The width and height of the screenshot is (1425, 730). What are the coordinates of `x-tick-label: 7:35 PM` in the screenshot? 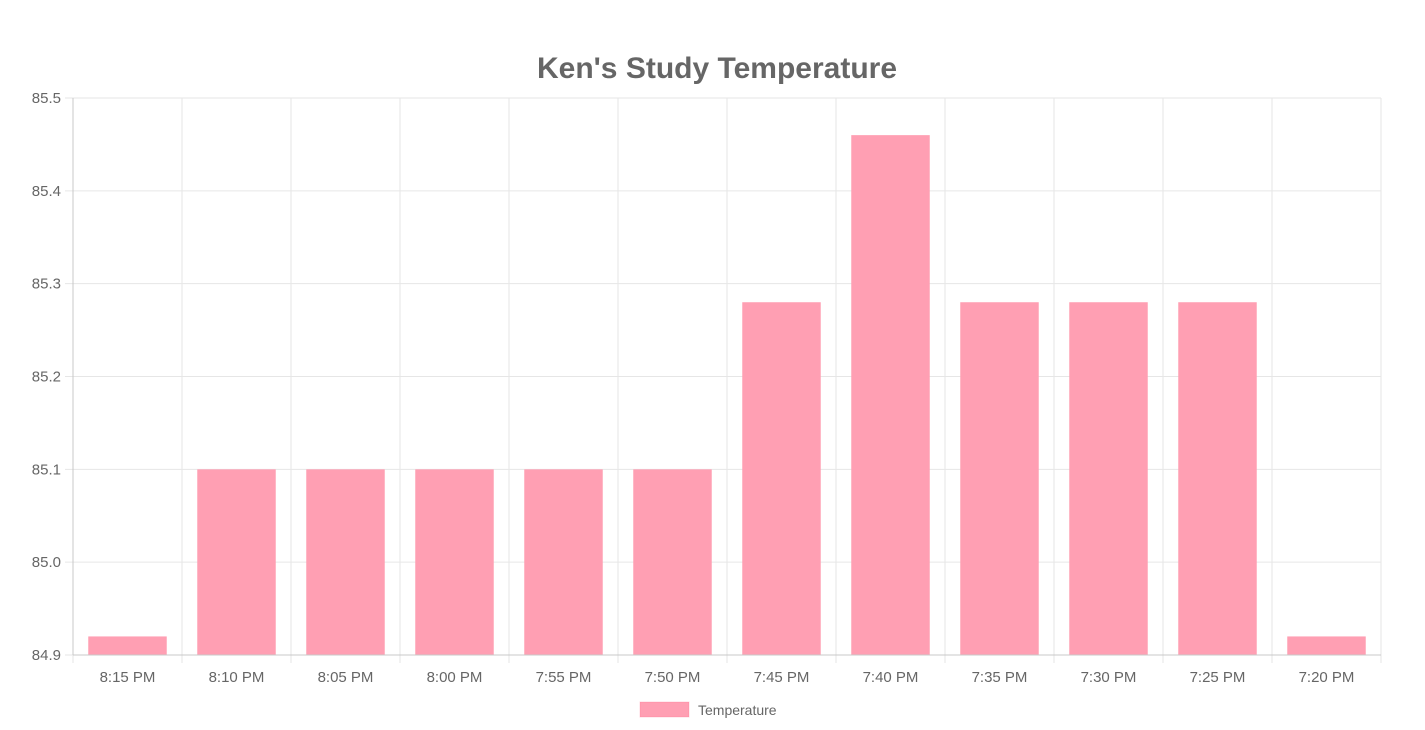 It's located at (1000, 677).